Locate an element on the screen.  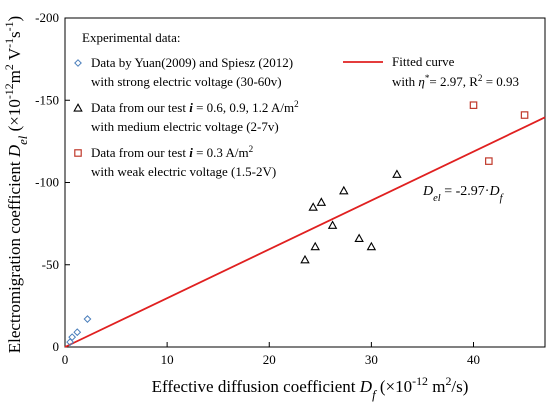
legend-title: Experimental data: is located at coordinates (131, 37).